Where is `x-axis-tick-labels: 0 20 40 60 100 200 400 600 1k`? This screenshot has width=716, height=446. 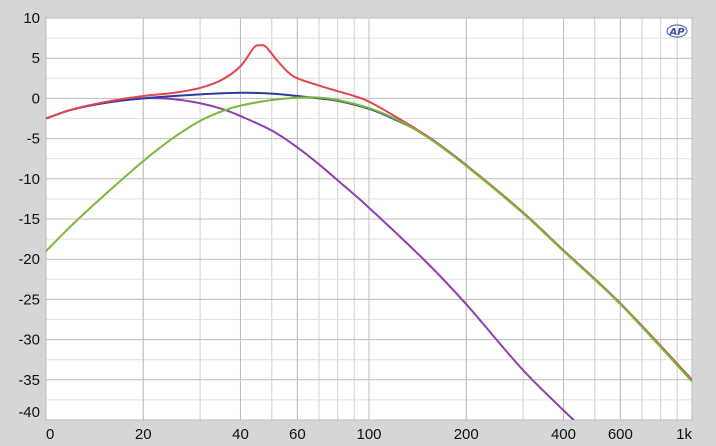 x-axis-tick-labels: 0 20 40 60 100 200 400 600 1k is located at coordinates (369, 434).